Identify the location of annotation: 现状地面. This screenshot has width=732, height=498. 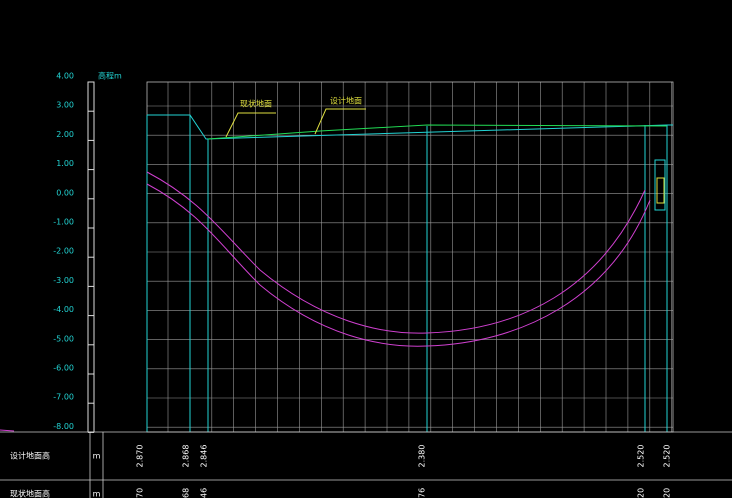
(256, 104).